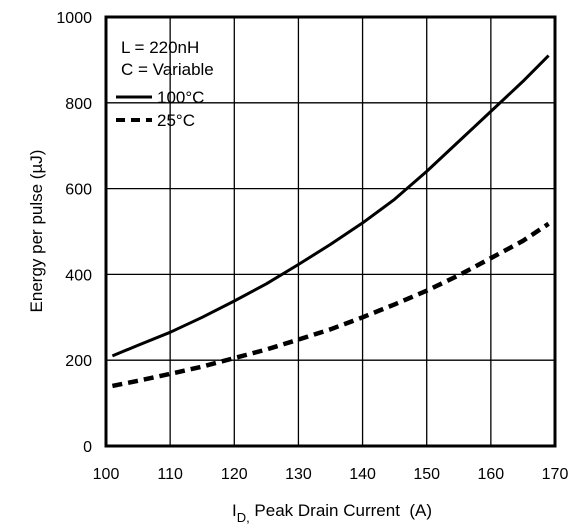 The width and height of the screenshot is (588, 531). What do you see at coordinates (298, 474) in the screenshot?
I see `x-tick-label: 130` at bounding box center [298, 474].